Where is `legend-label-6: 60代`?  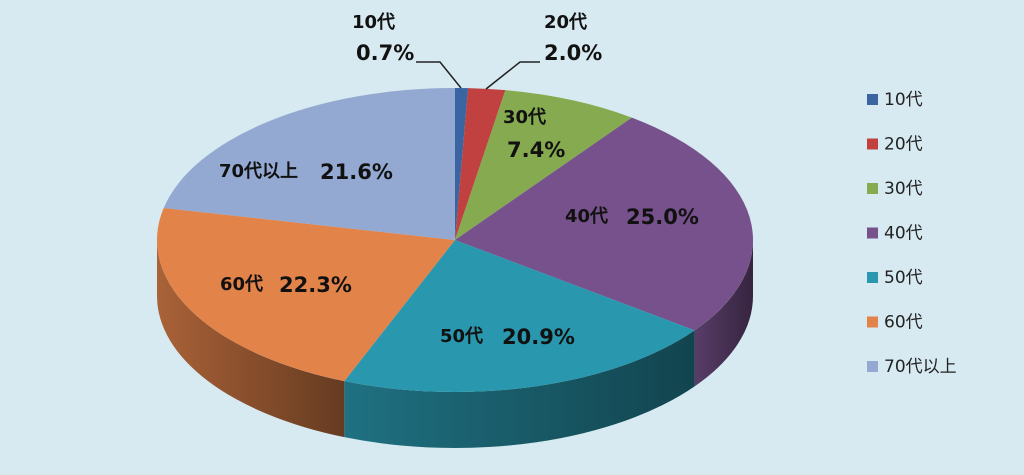
legend-label-6: 60代 is located at coordinates (903, 323).